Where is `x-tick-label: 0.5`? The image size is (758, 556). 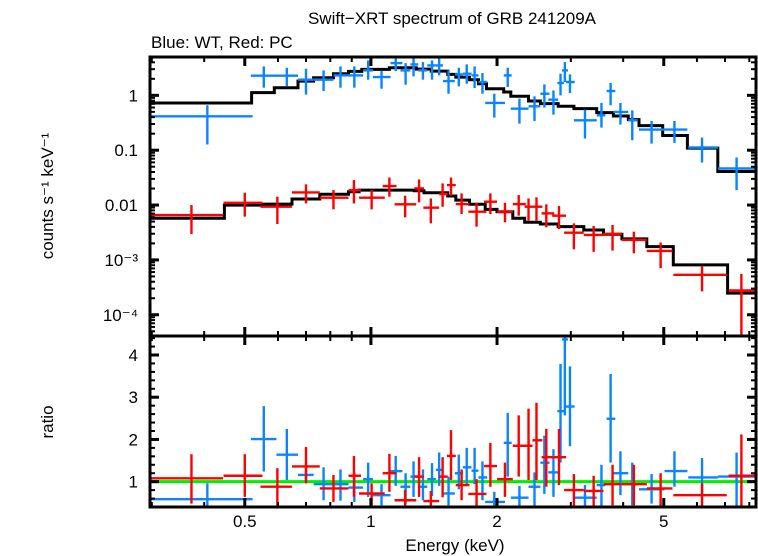
x-tick-label: 0.5 is located at coordinates (245, 521).